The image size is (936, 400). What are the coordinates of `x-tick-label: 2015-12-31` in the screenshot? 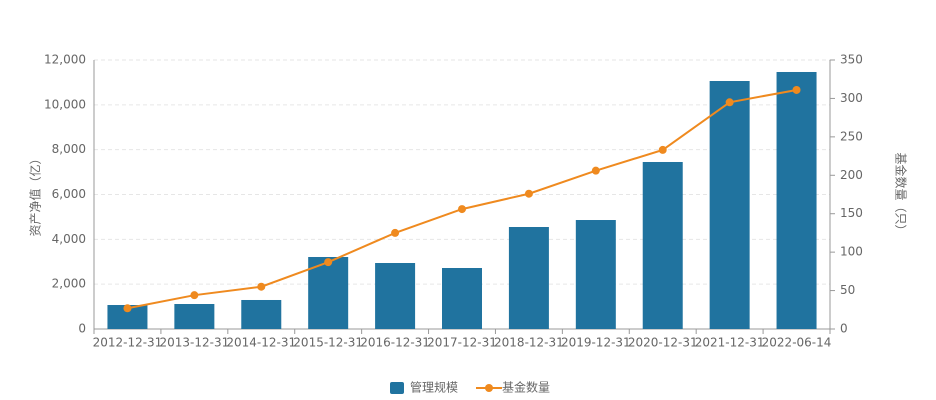 It's located at (328, 343).